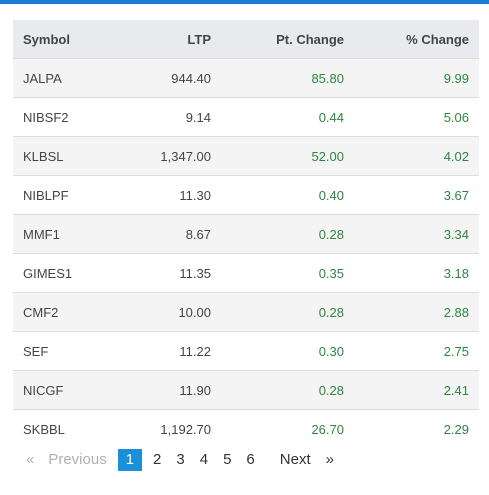 This screenshot has width=489, height=495. I want to click on table-row: NIBLPF 11.30 0.40 3.67, so click(246, 195).